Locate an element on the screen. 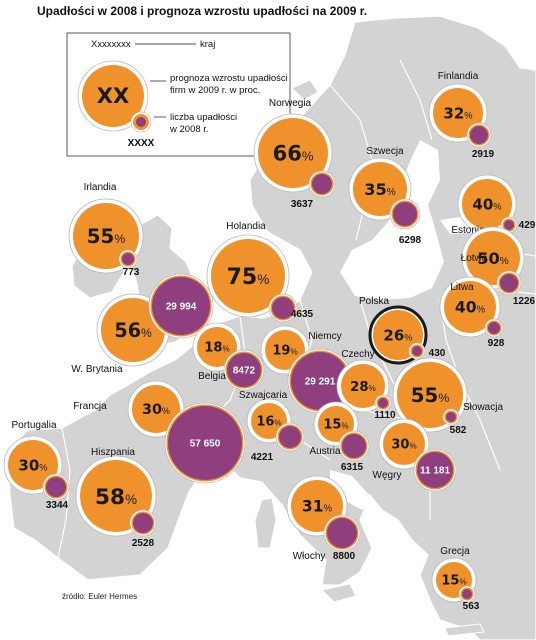 This screenshot has width=536, height=640. litwa-count-value: 928 is located at coordinates (496, 343).